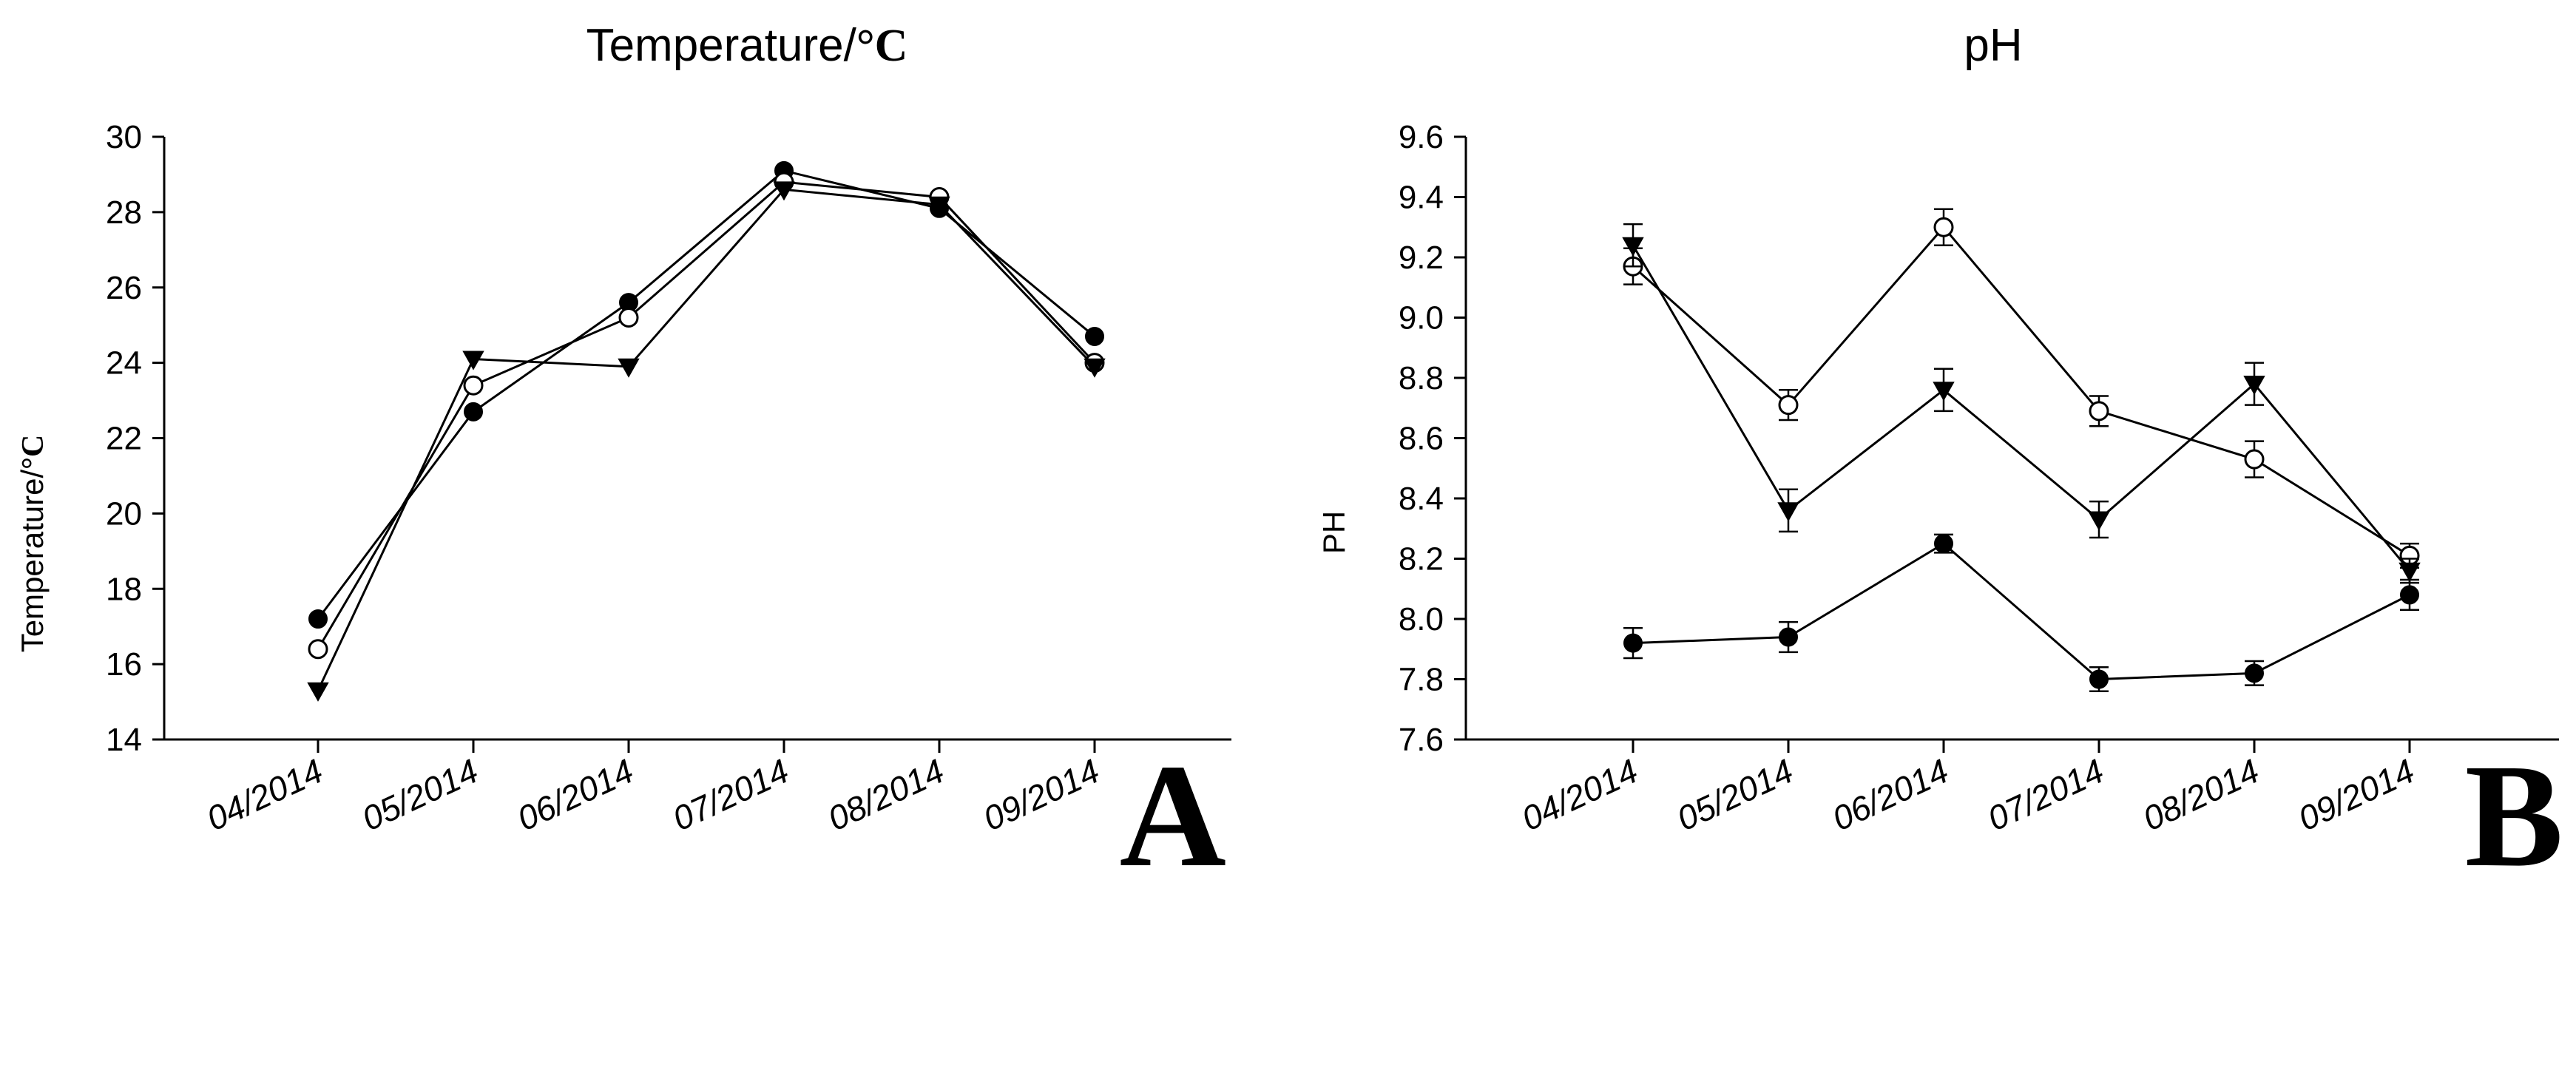 The width and height of the screenshot is (2576, 1073). Describe the element at coordinates (124, 363) in the screenshot. I see `panel-a-y-tick-label: 24` at that location.